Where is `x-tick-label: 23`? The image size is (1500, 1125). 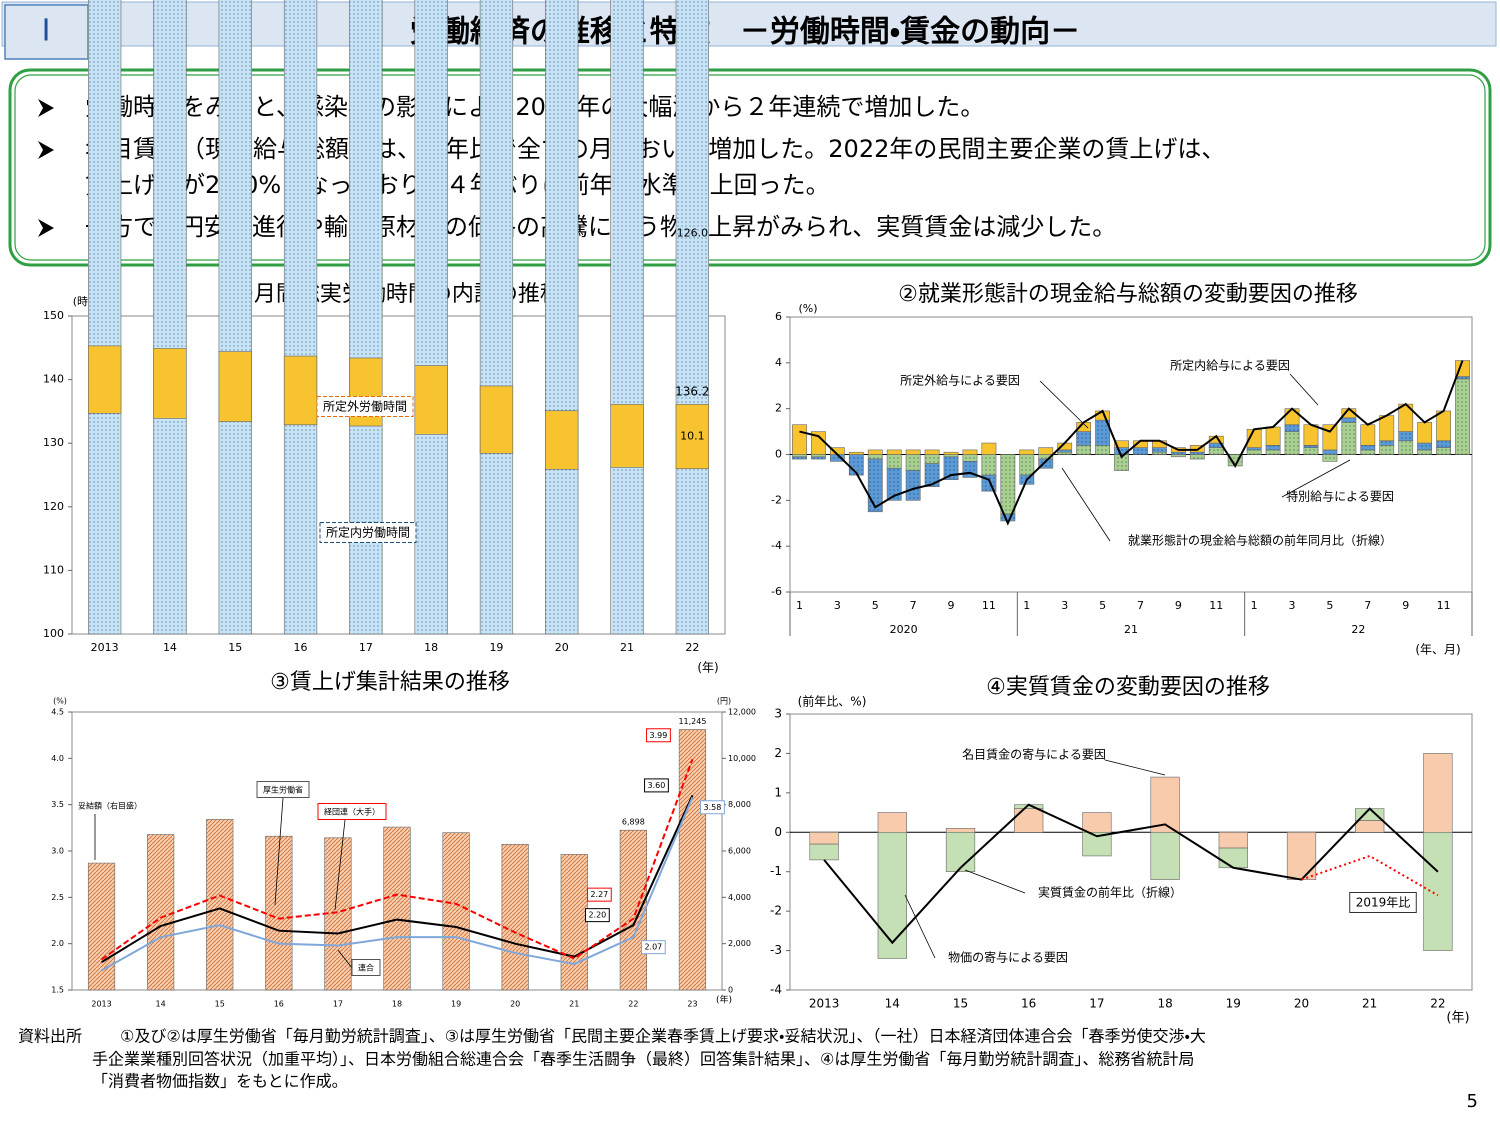
x-tick-label: 23 is located at coordinates (692, 1004).